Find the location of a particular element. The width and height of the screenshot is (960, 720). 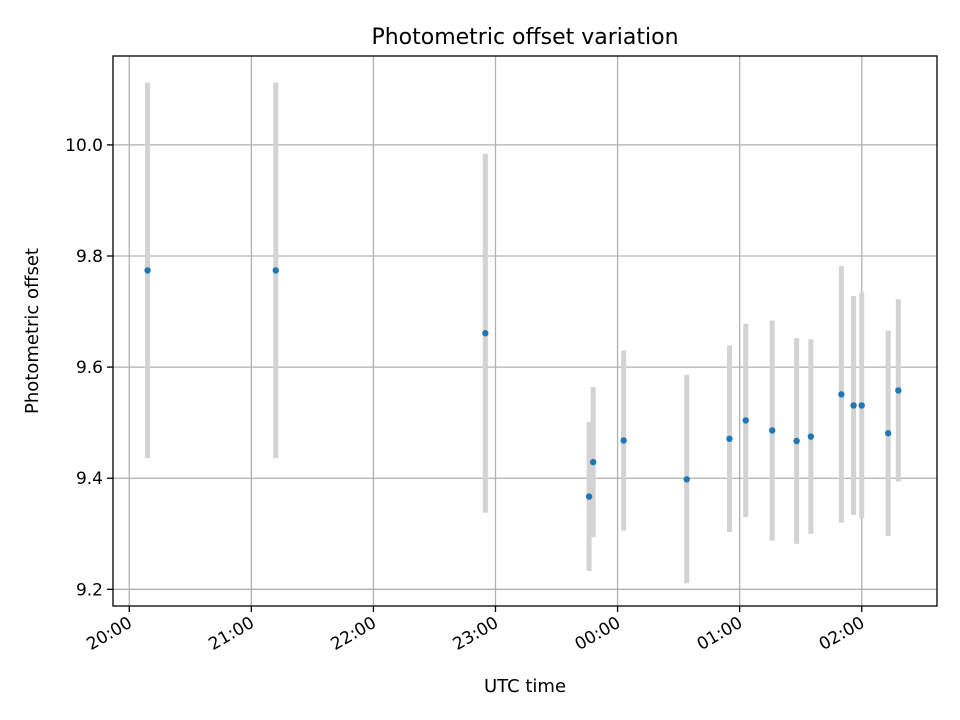

y-tick-label: 10.0 is located at coordinates (84, 146).